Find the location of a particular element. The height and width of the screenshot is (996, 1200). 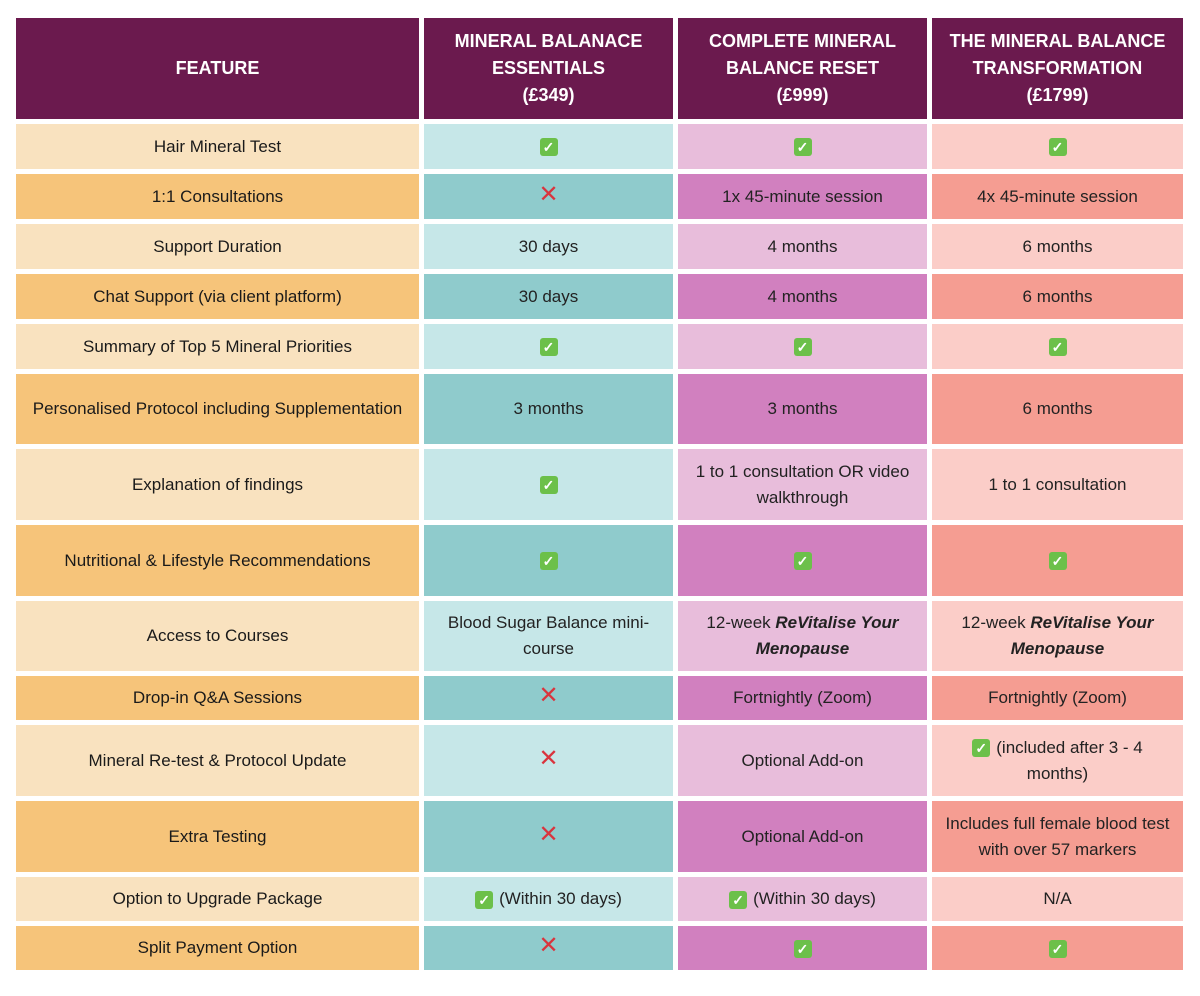

cell-emphasis: ReVitalise Your Menopause is located at coordinates (827, 635).